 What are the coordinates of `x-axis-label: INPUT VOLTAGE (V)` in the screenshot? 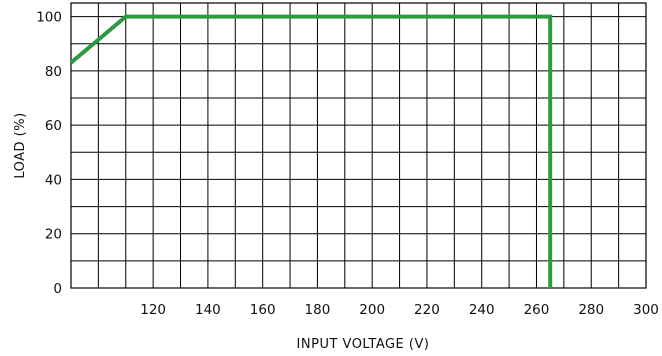 It's located at (363, 344).